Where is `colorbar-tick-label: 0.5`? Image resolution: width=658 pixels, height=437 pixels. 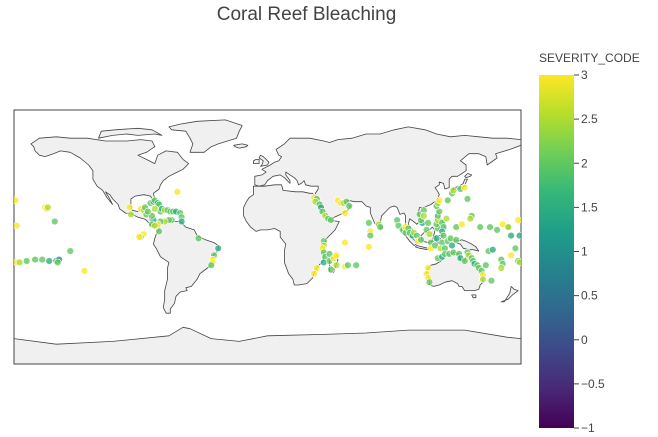 colorbar-tick-label: 0.5 is located at coordinates (589, 296).